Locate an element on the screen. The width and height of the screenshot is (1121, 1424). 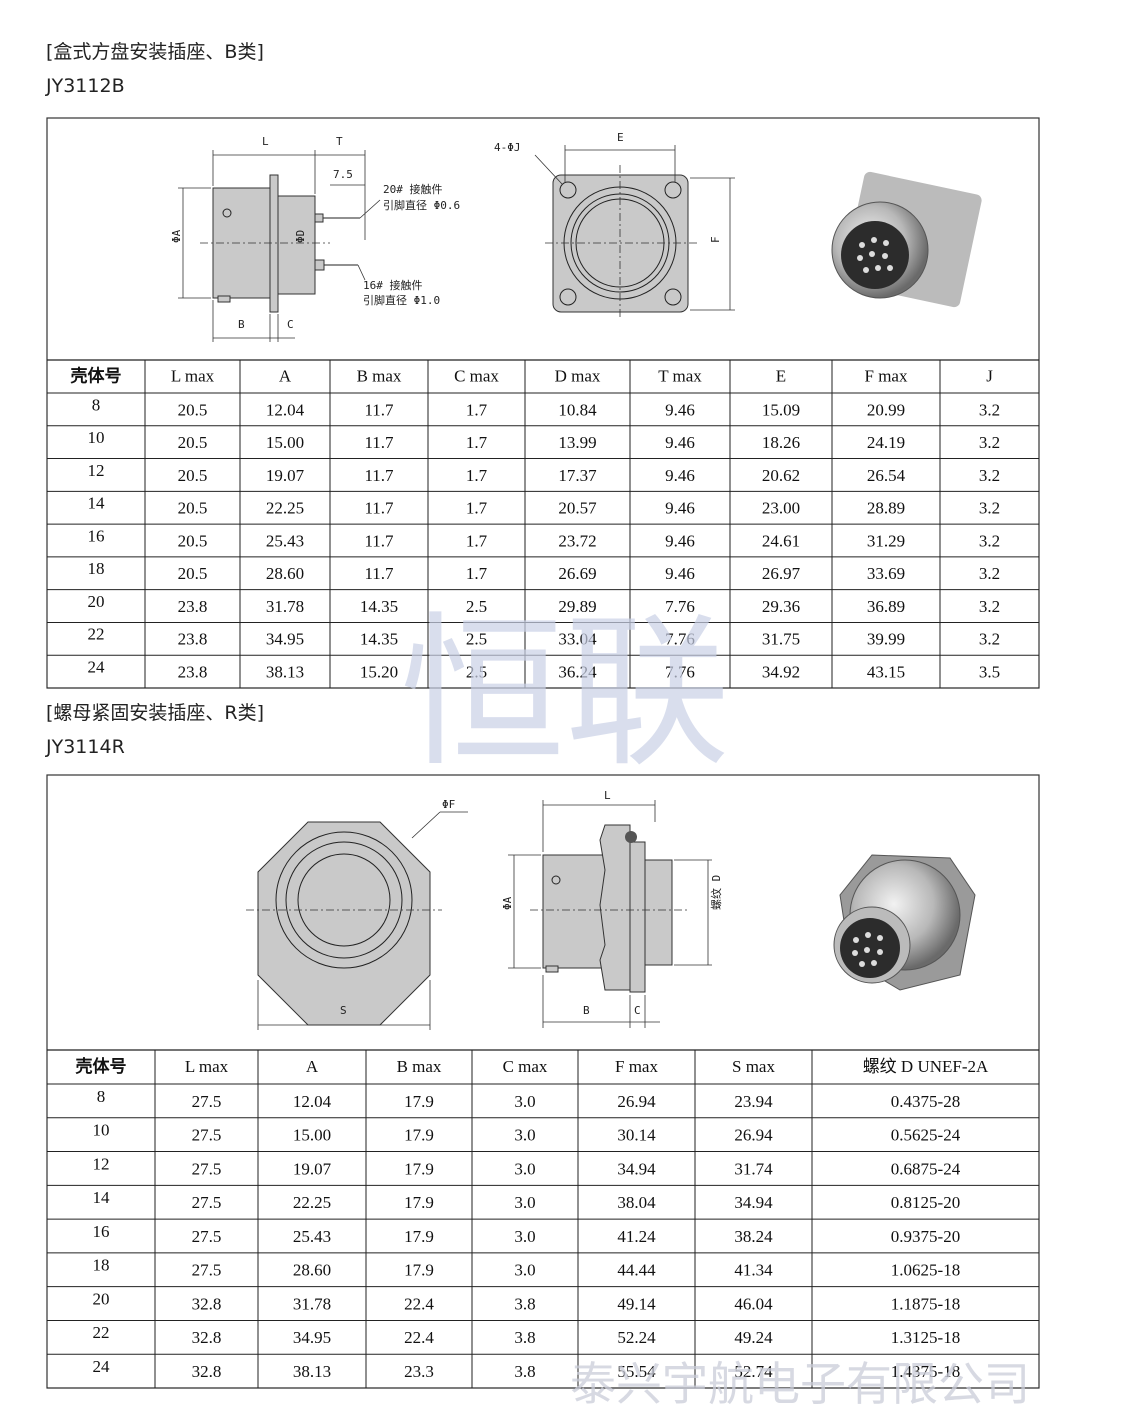
table-cell: 39.99 is located at coordinates (886, 639).